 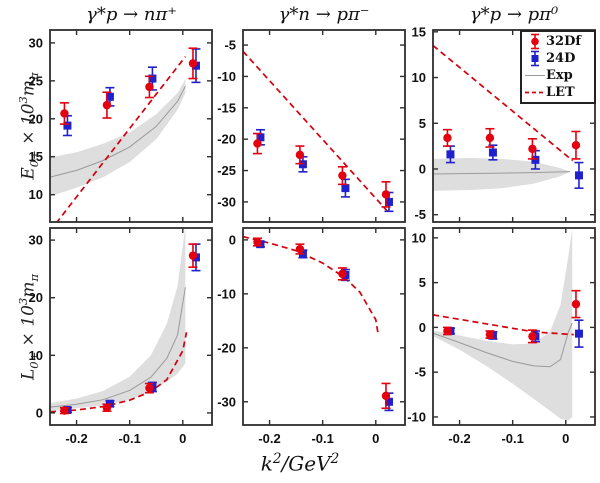 I want to click on legend-label: LET, so click(x=560, y=92).